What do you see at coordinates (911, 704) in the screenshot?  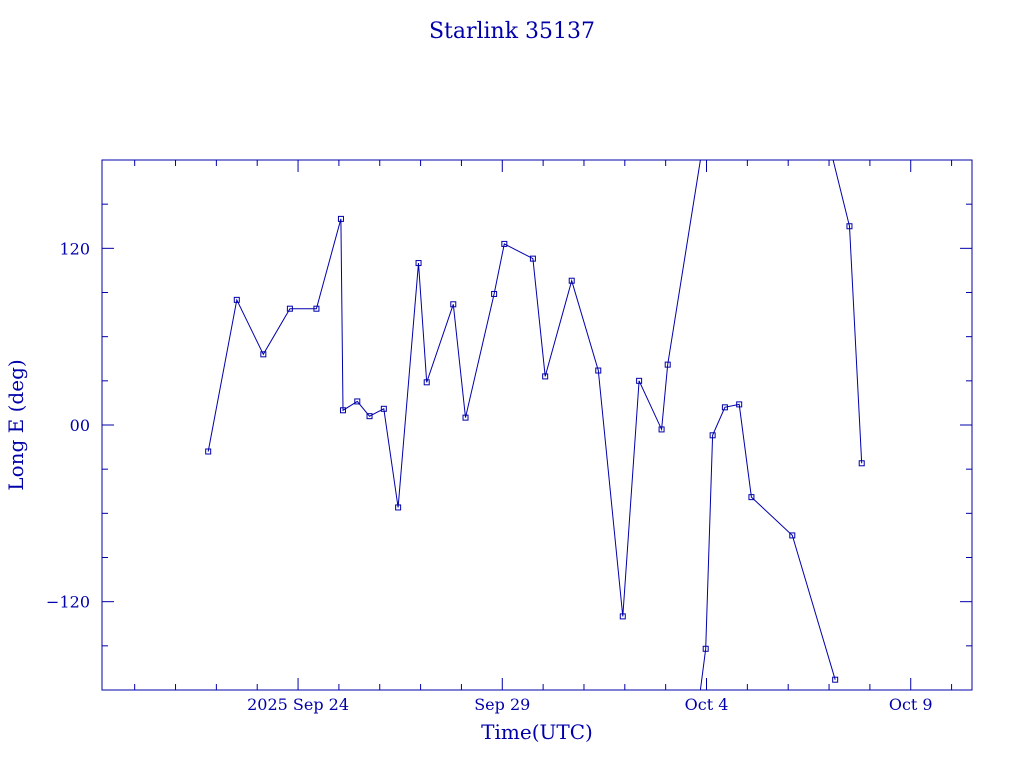 I see `x-tick-label: Oct 9` at bounding box center [911, 704].